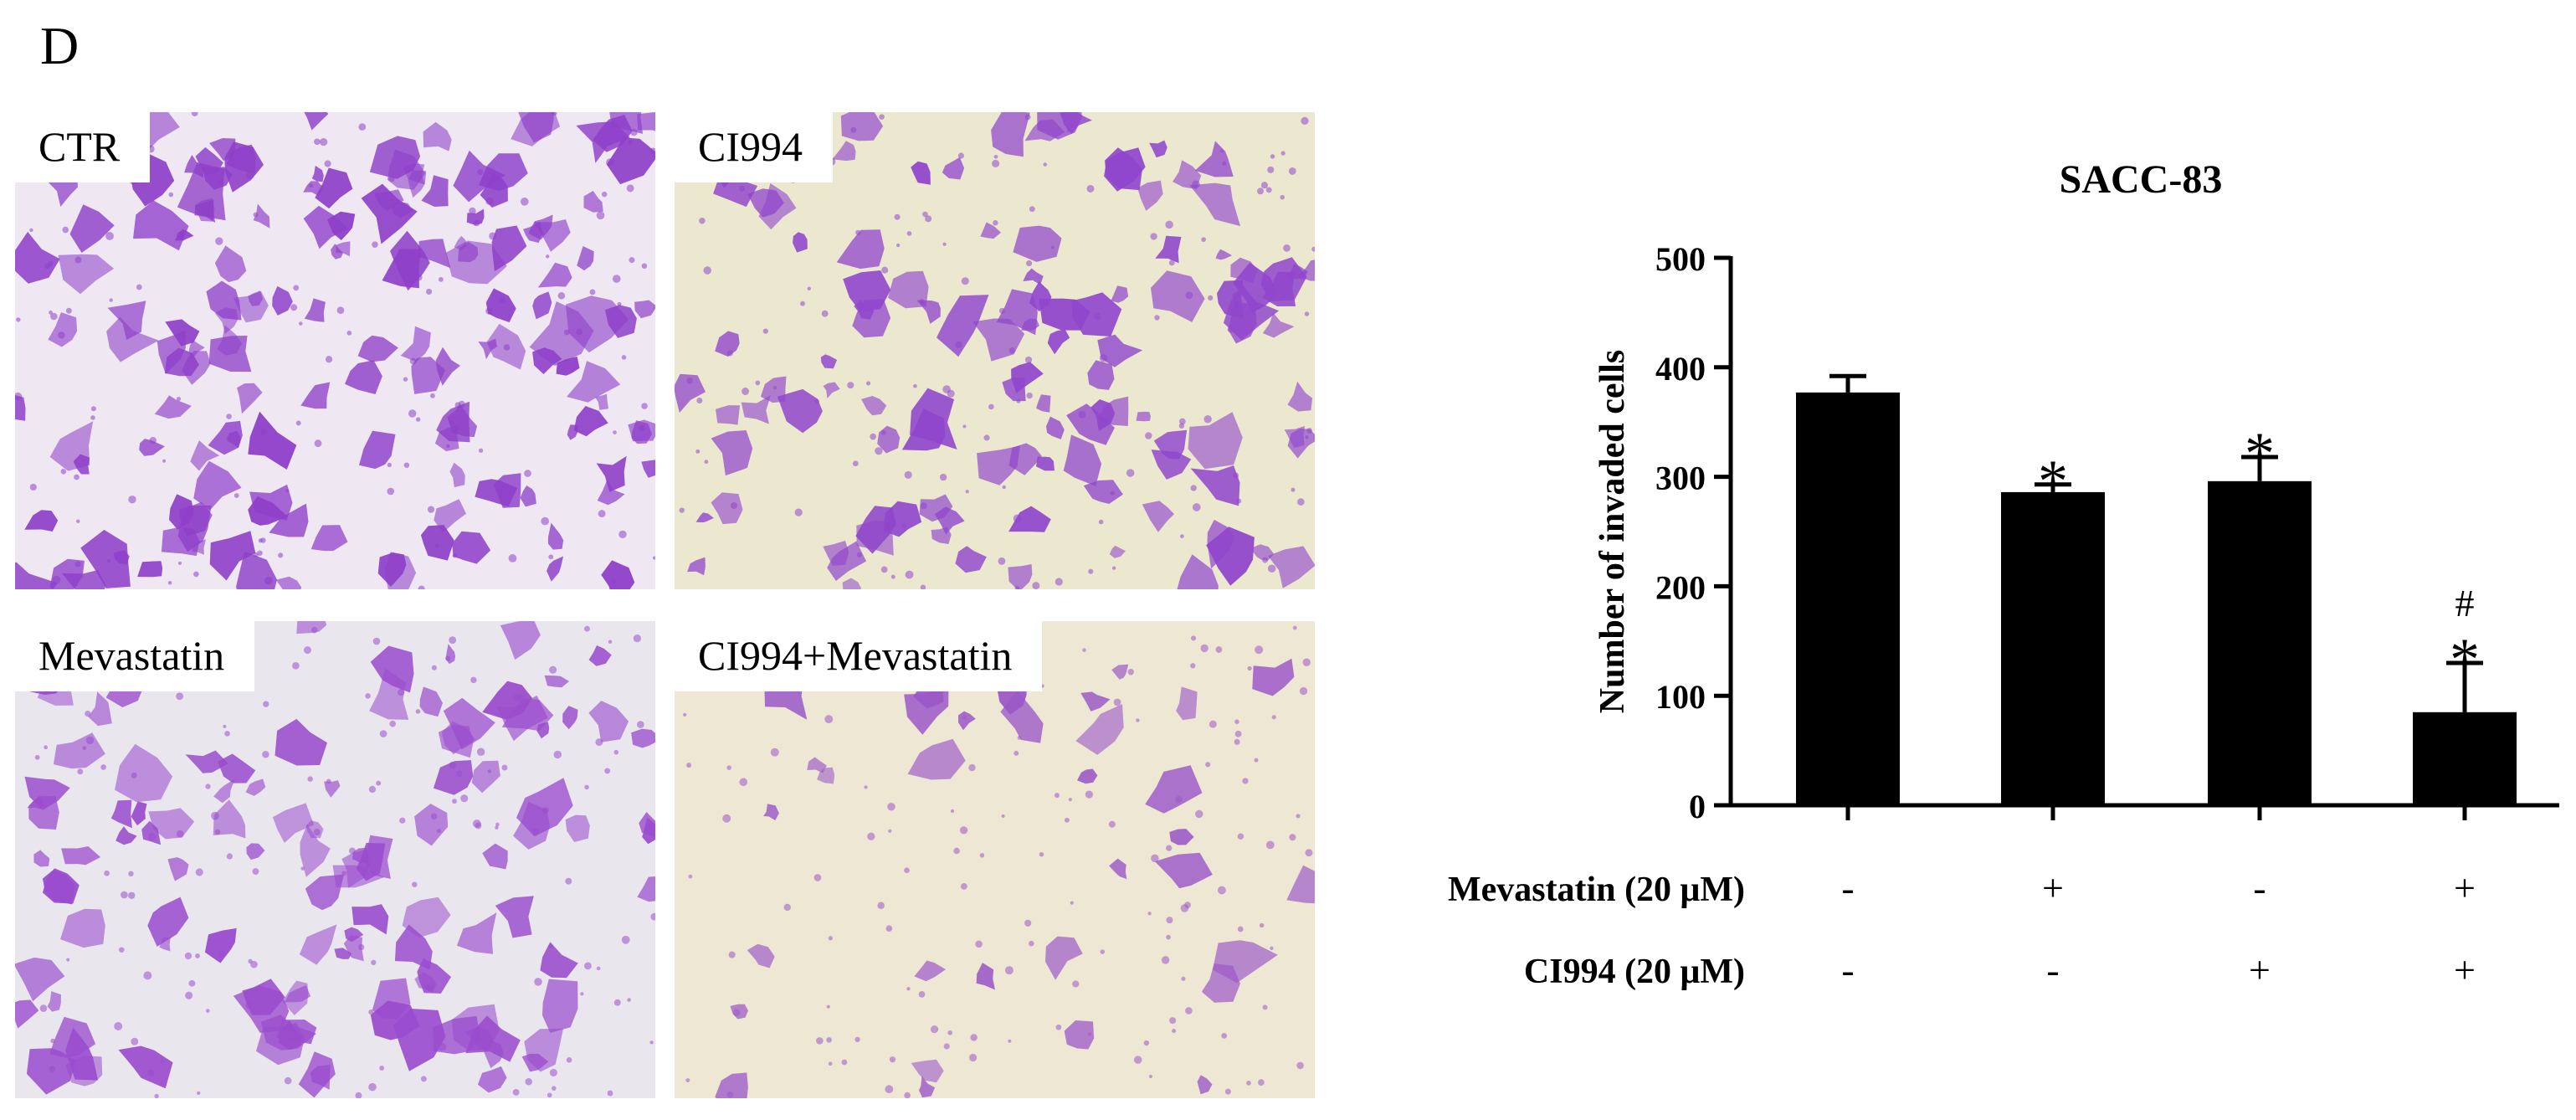 The image size is (2576, 1120). Describe the element at coordinates (1634, 972) in the screenshot. I see `treatment-row-label: CI994 (20 μM)` at that location.